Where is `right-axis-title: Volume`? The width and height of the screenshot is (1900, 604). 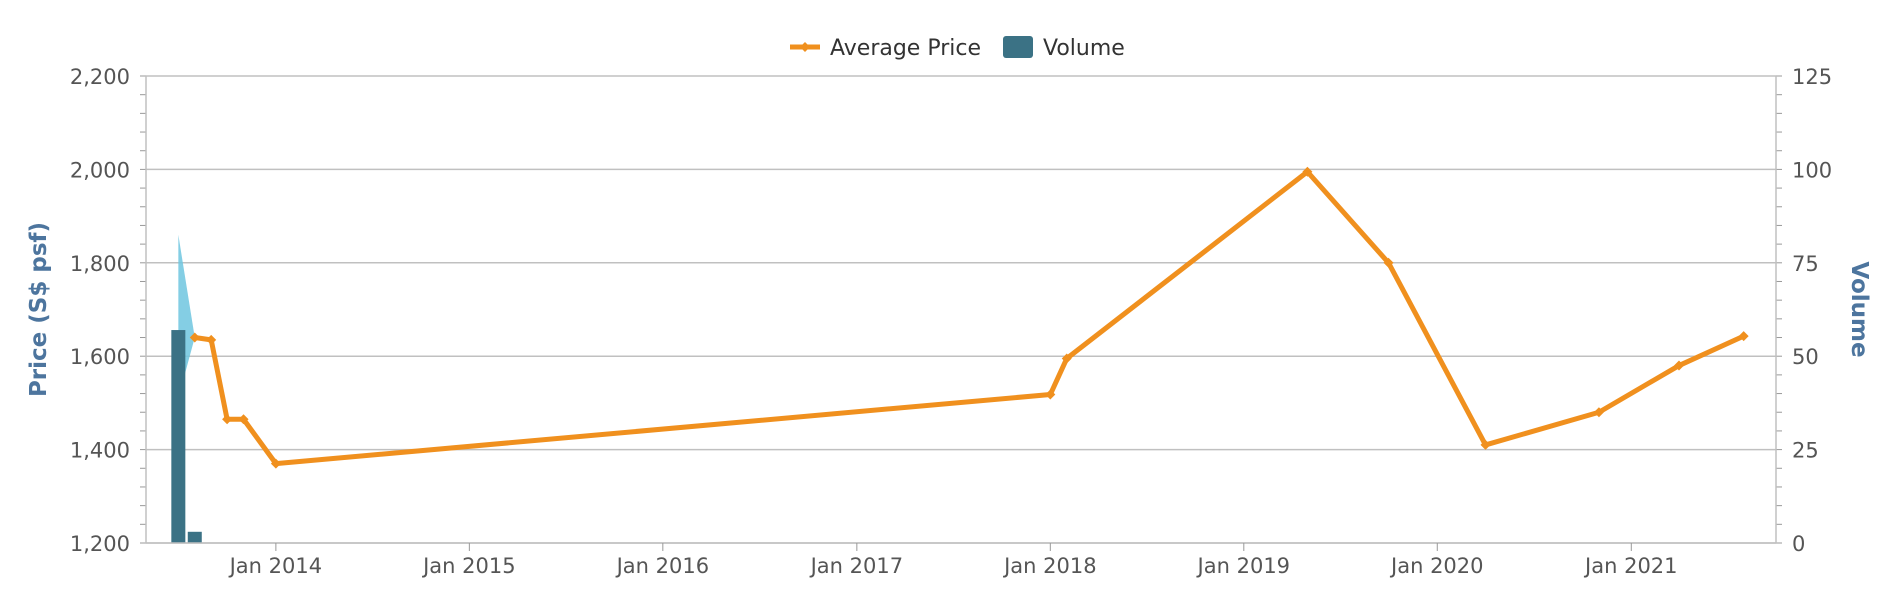 right-axis-title: Volume is located at coordinates (1859, 309).